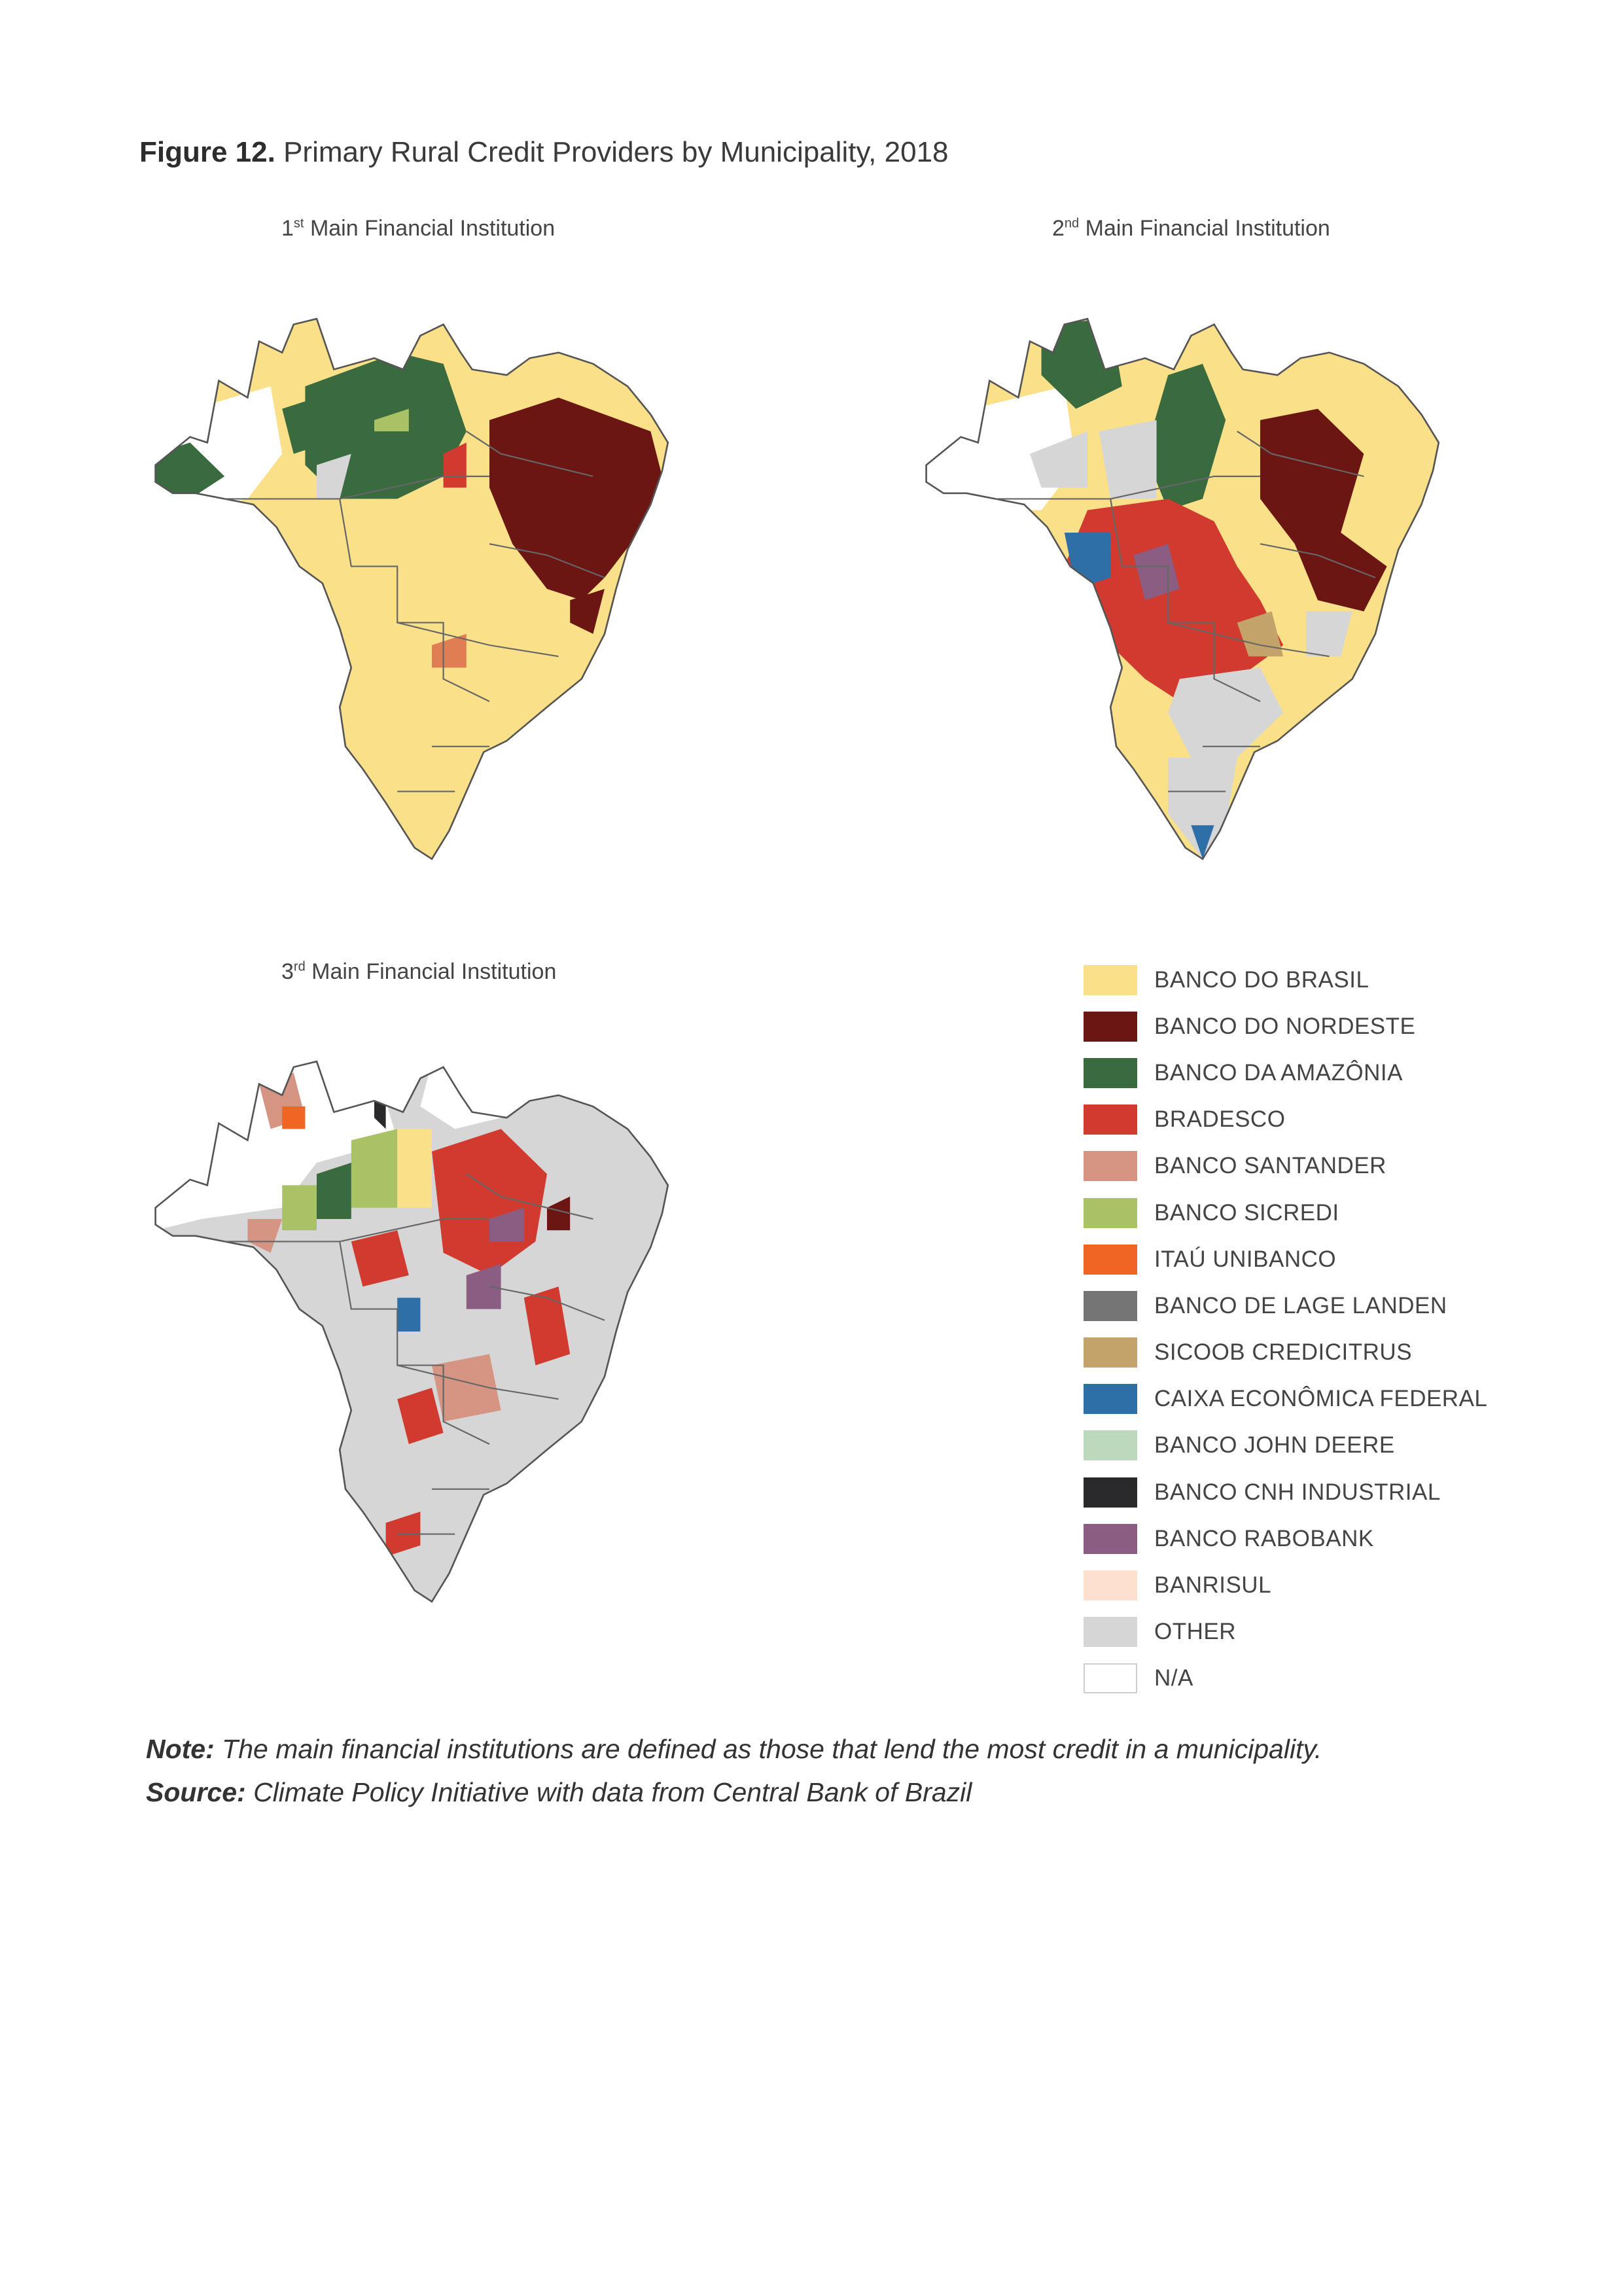 Image resolution: width=1624 pixels, height=2296 pixels. I want to click on legend-label: BRADESCO, so click(1220, 1119).